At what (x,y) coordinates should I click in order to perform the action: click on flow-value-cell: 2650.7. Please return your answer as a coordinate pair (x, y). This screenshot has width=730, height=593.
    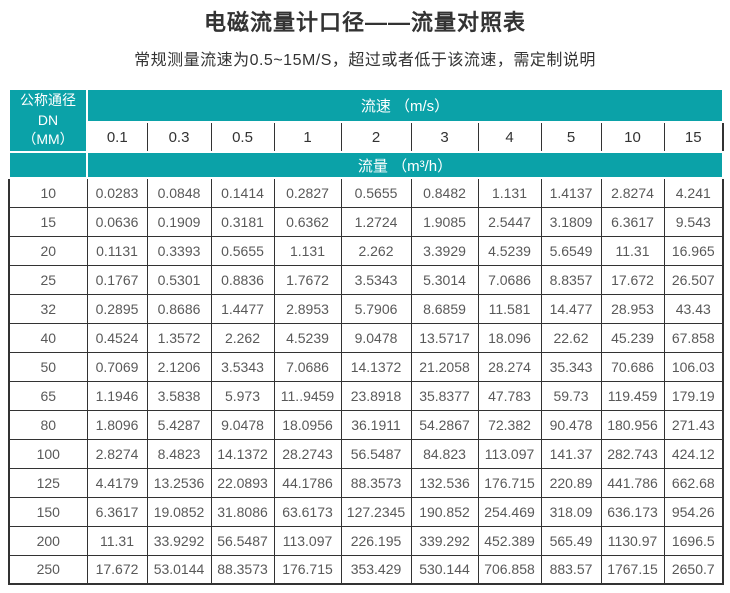
    Looking at the image, I should click on (693, 569).